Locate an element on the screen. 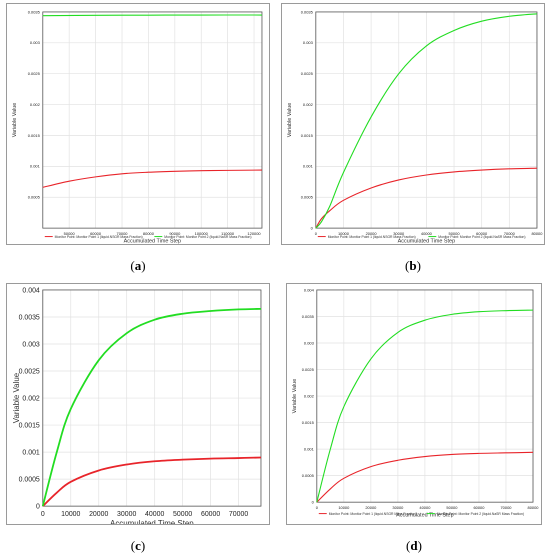  caption-b: (b) is located at coordinates (413, 265).